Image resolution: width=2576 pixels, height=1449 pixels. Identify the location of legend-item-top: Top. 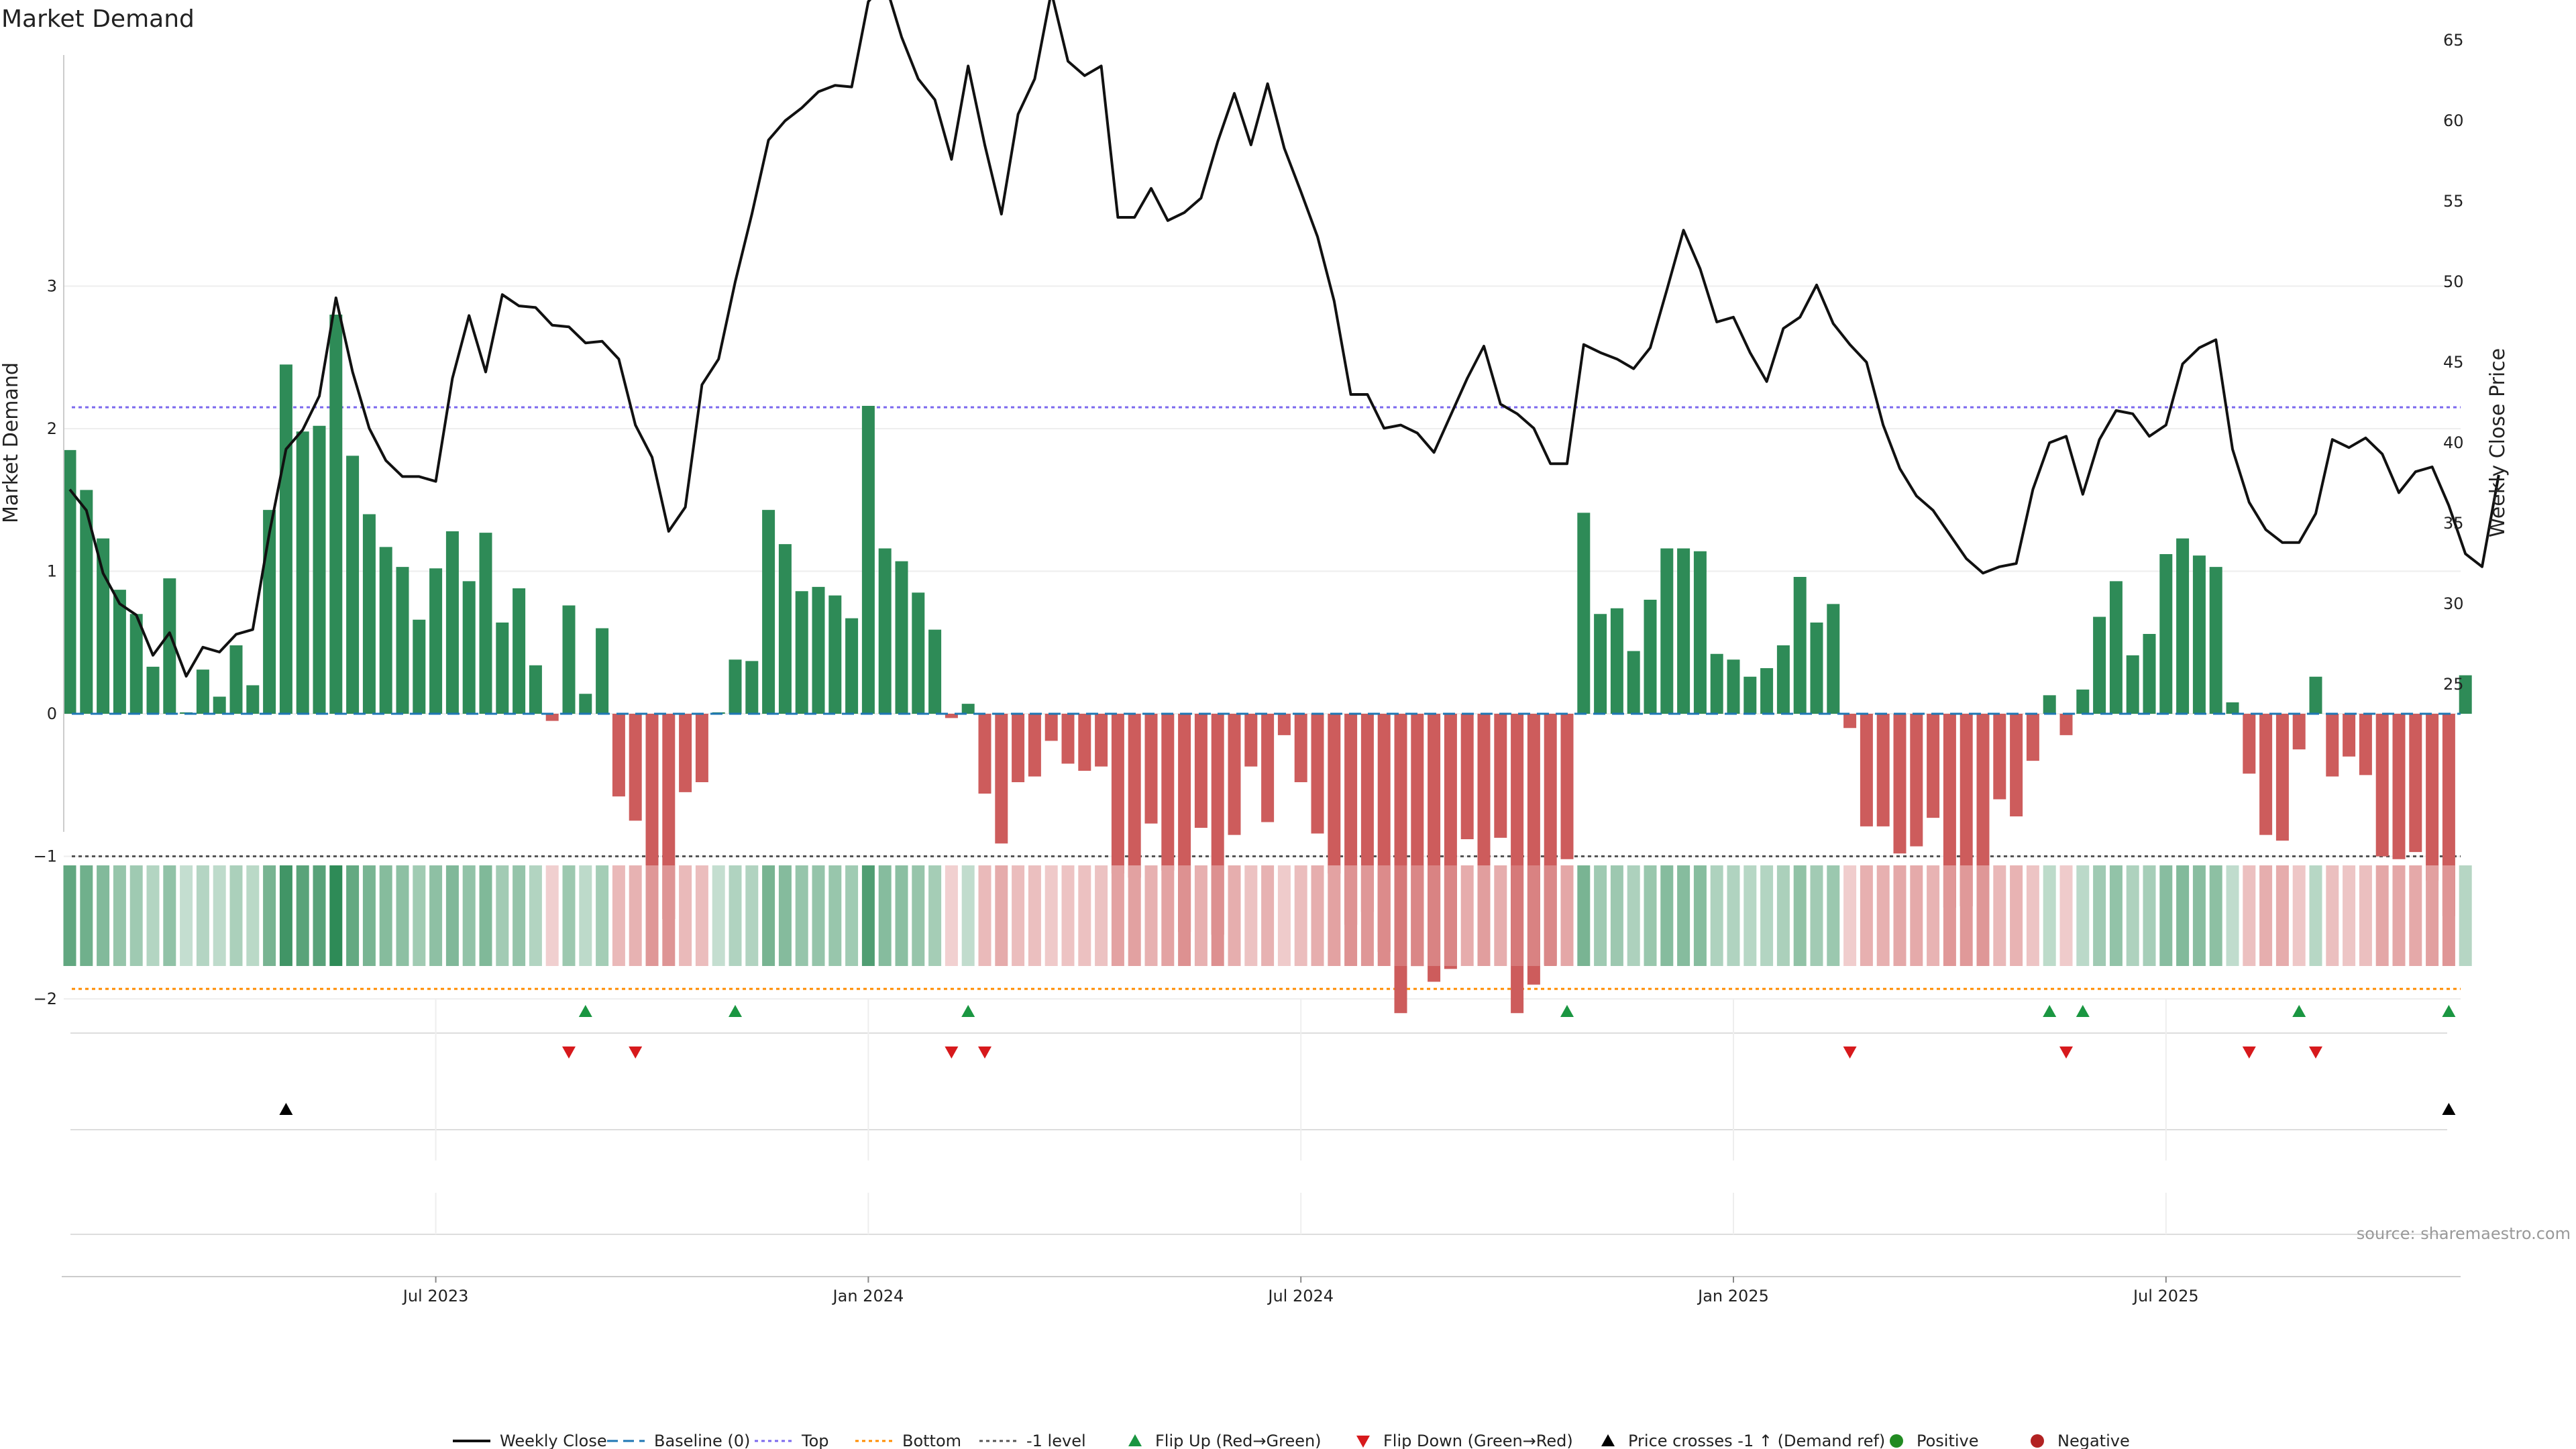
(792, 1440).